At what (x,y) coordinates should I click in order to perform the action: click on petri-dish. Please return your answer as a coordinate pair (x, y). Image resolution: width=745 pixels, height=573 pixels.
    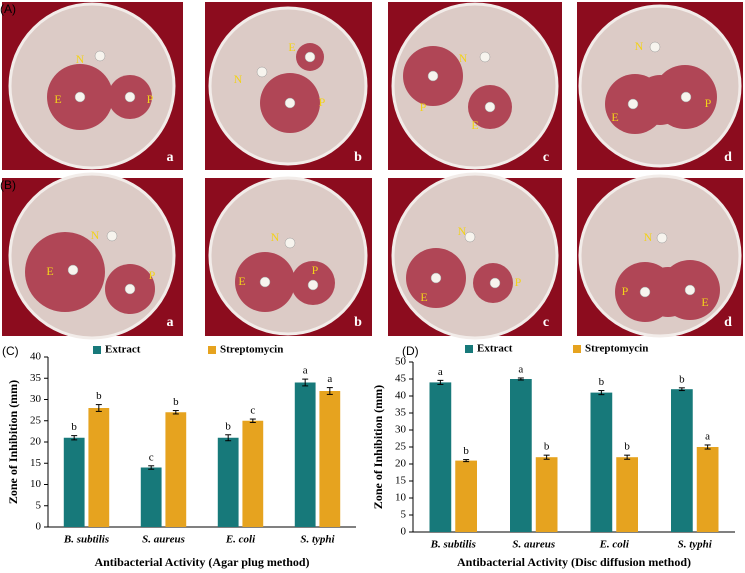
    Looking at the image, I should click on (288, 256).